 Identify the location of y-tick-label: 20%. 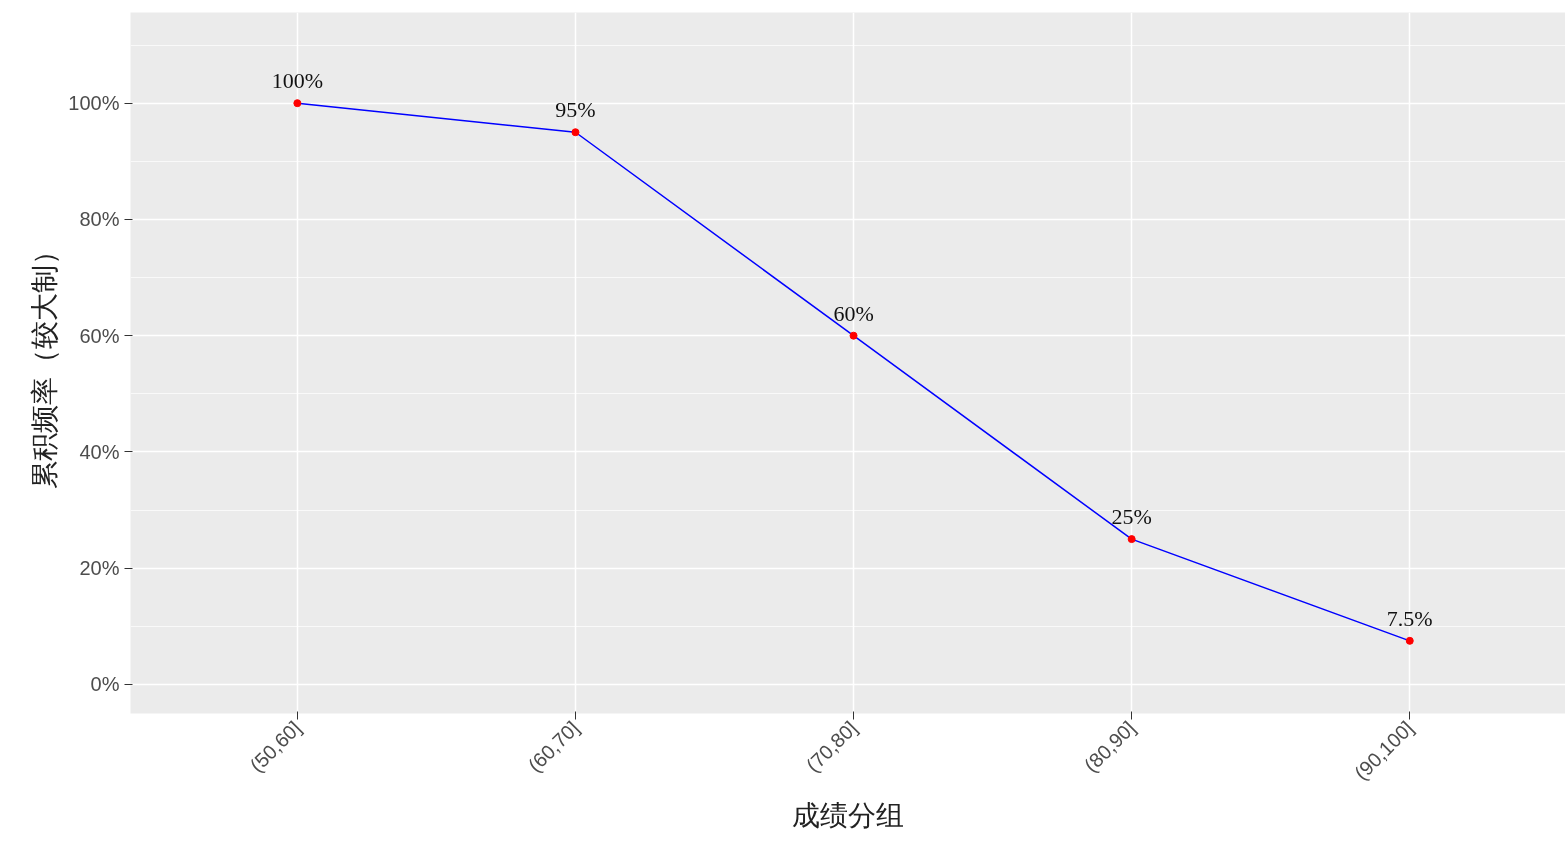
(99, 568).